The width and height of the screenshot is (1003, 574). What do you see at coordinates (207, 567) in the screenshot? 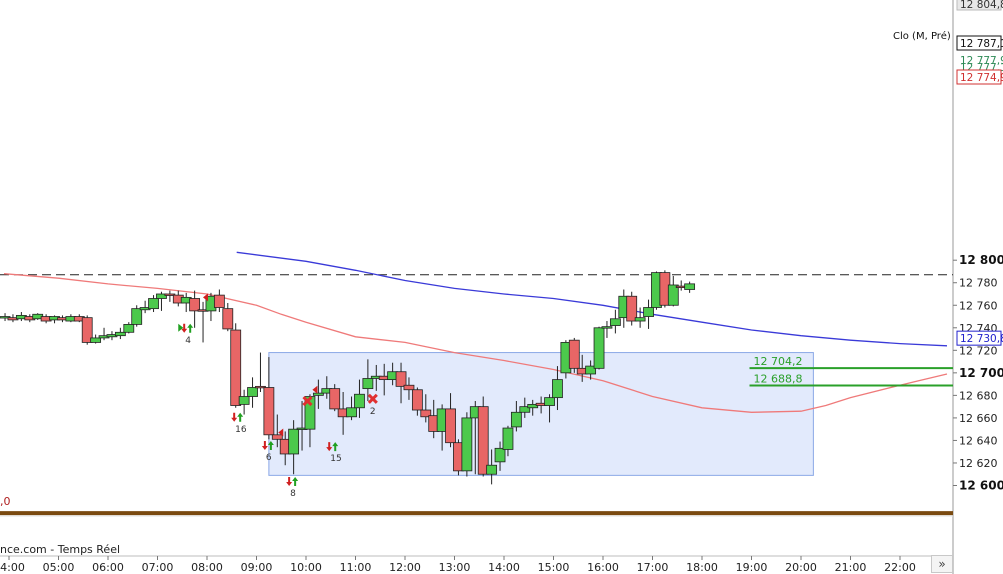
I see `x-tick-label: 08:00` at bounding box center [207, 567].